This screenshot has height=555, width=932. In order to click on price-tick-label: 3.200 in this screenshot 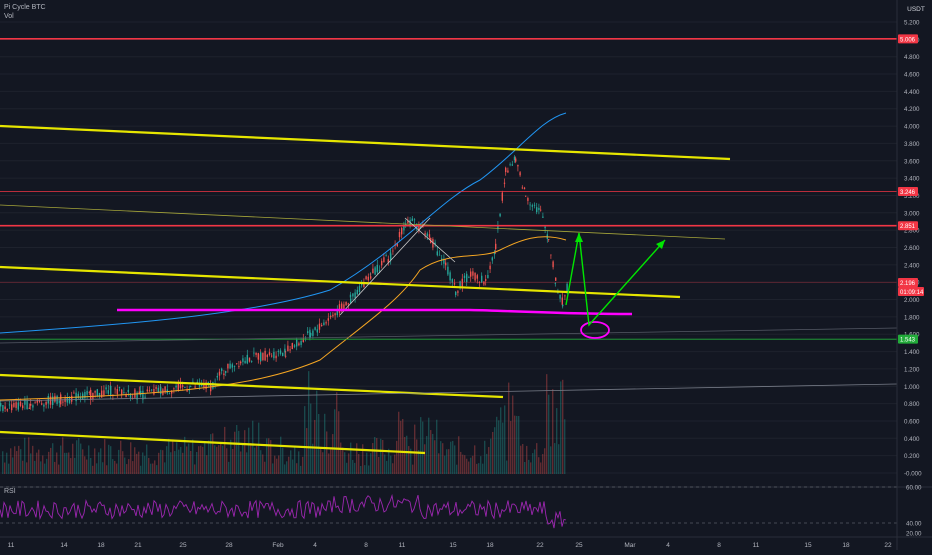, I will do `click(912, 196)`.